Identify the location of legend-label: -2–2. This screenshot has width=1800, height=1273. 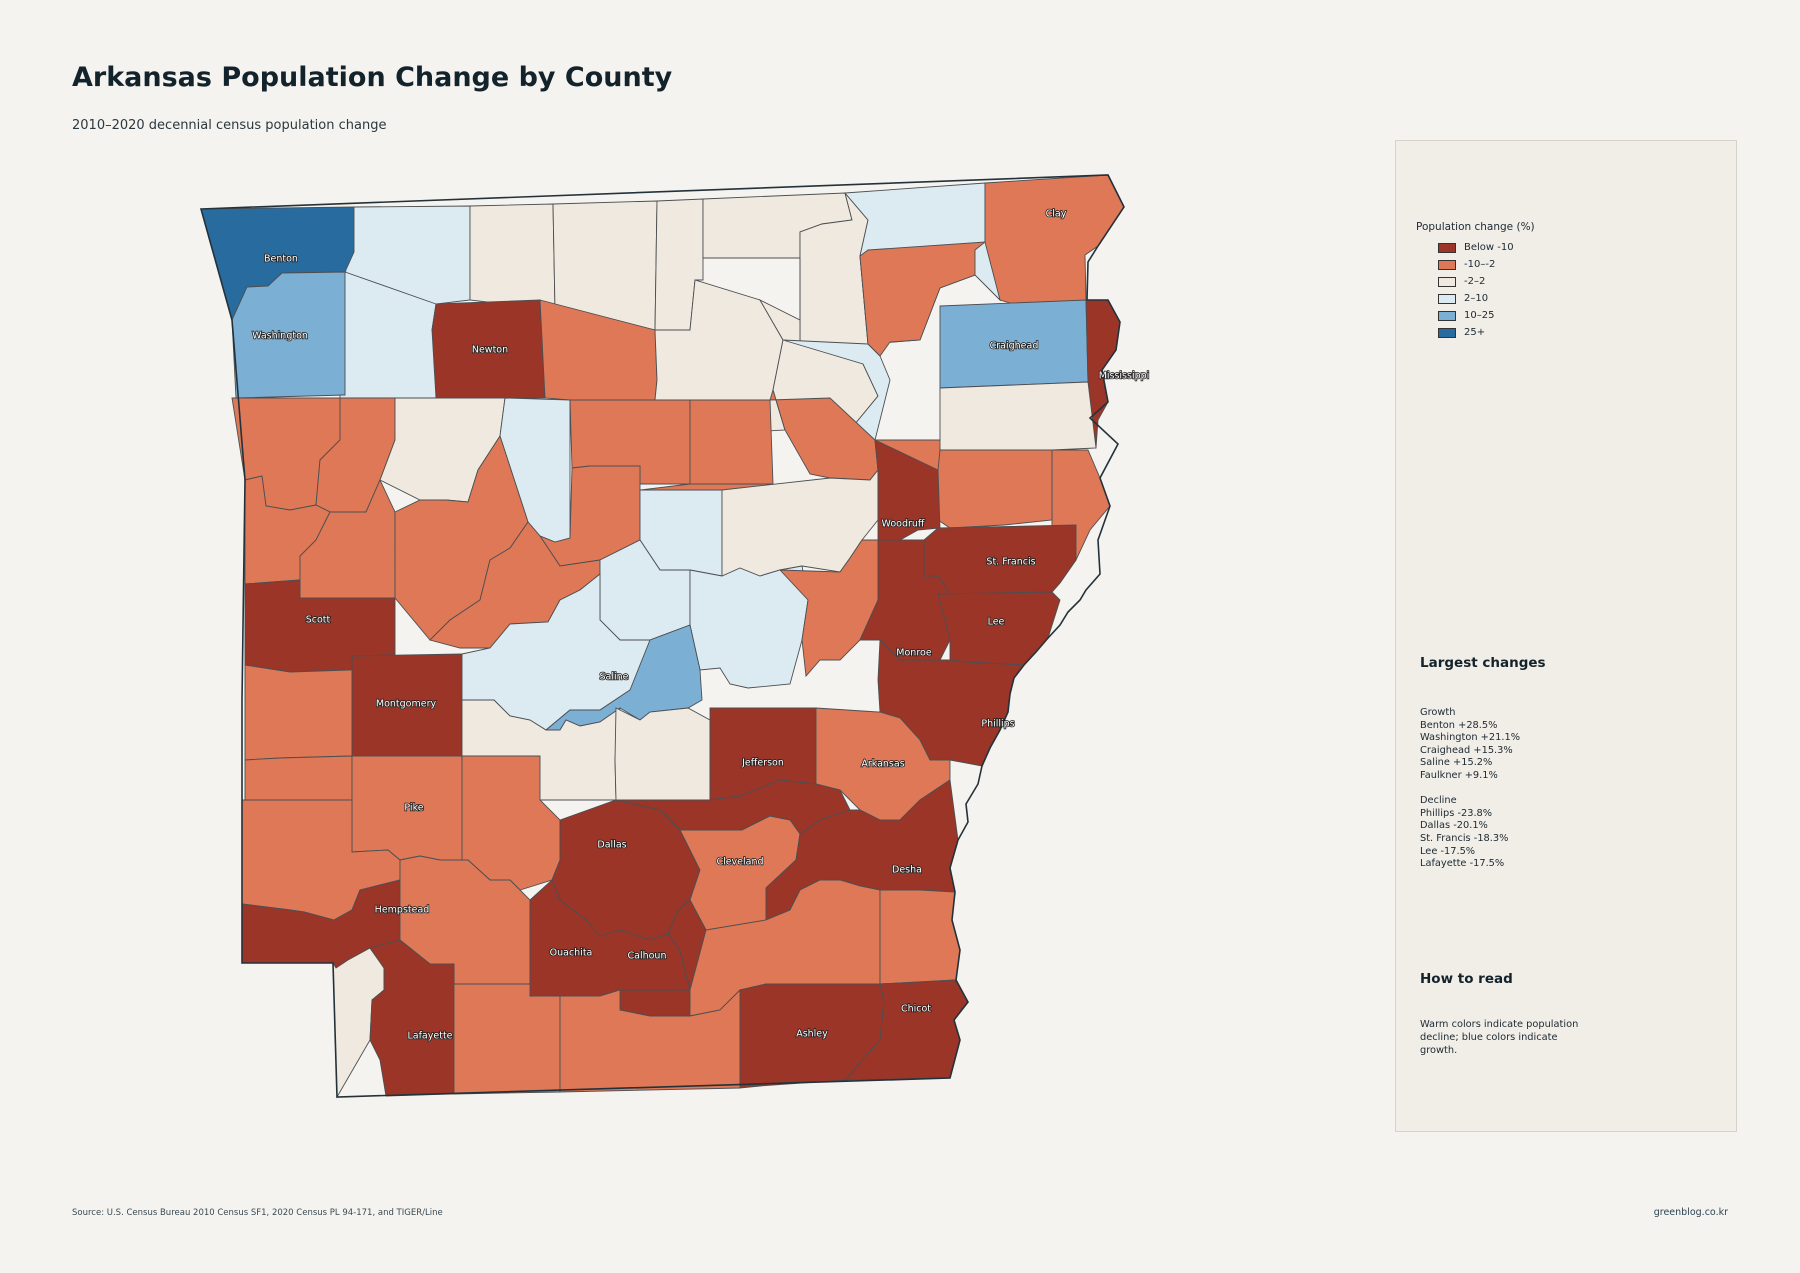
(1475, 281).